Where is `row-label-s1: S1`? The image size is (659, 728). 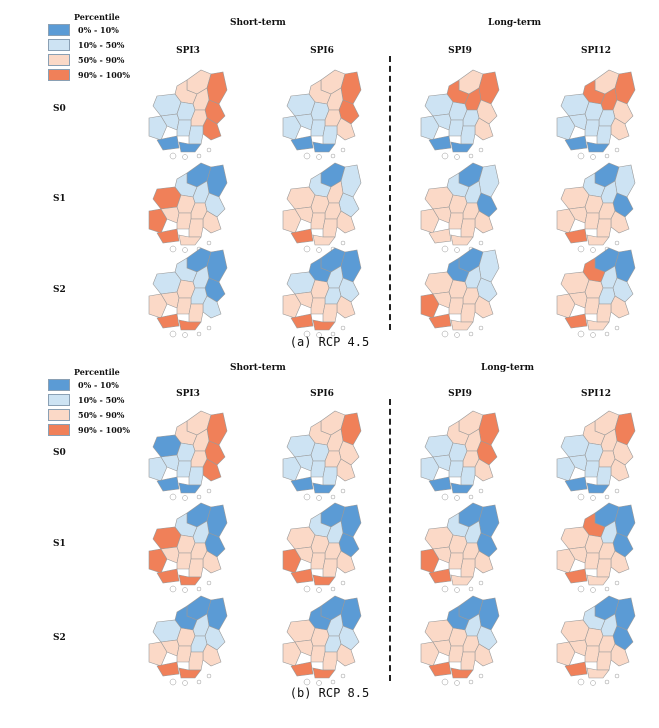 row-label-s1: S1 is located at coordinates (59, 544).